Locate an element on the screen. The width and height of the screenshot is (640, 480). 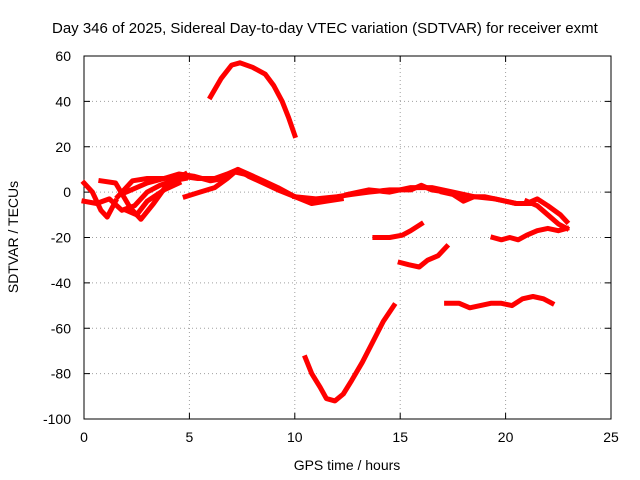
x-tick-label: 15 is located at coordinates (400, 437).